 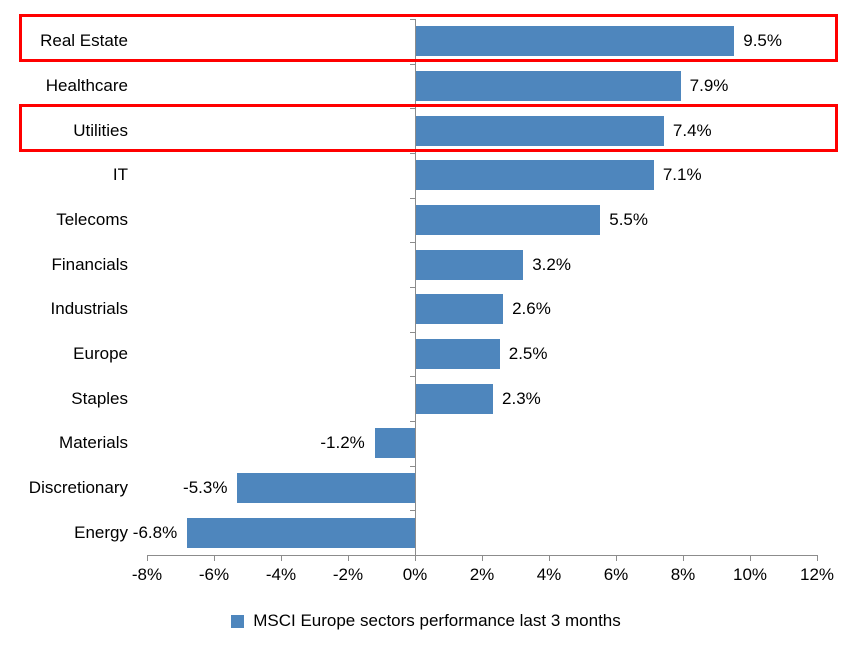 What do you see at coordinates (155, 532) in the screenshot?
I see `value-label-energy: -6.8%` at bounding box center [155, 532].